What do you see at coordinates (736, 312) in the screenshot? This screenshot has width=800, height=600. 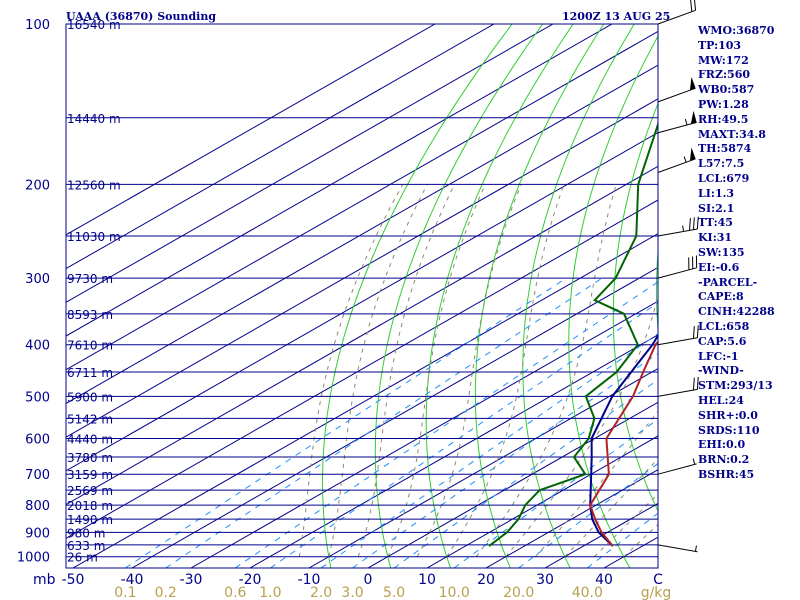 I see `index-item: CINH:42288` at bounding box center [736, 312].